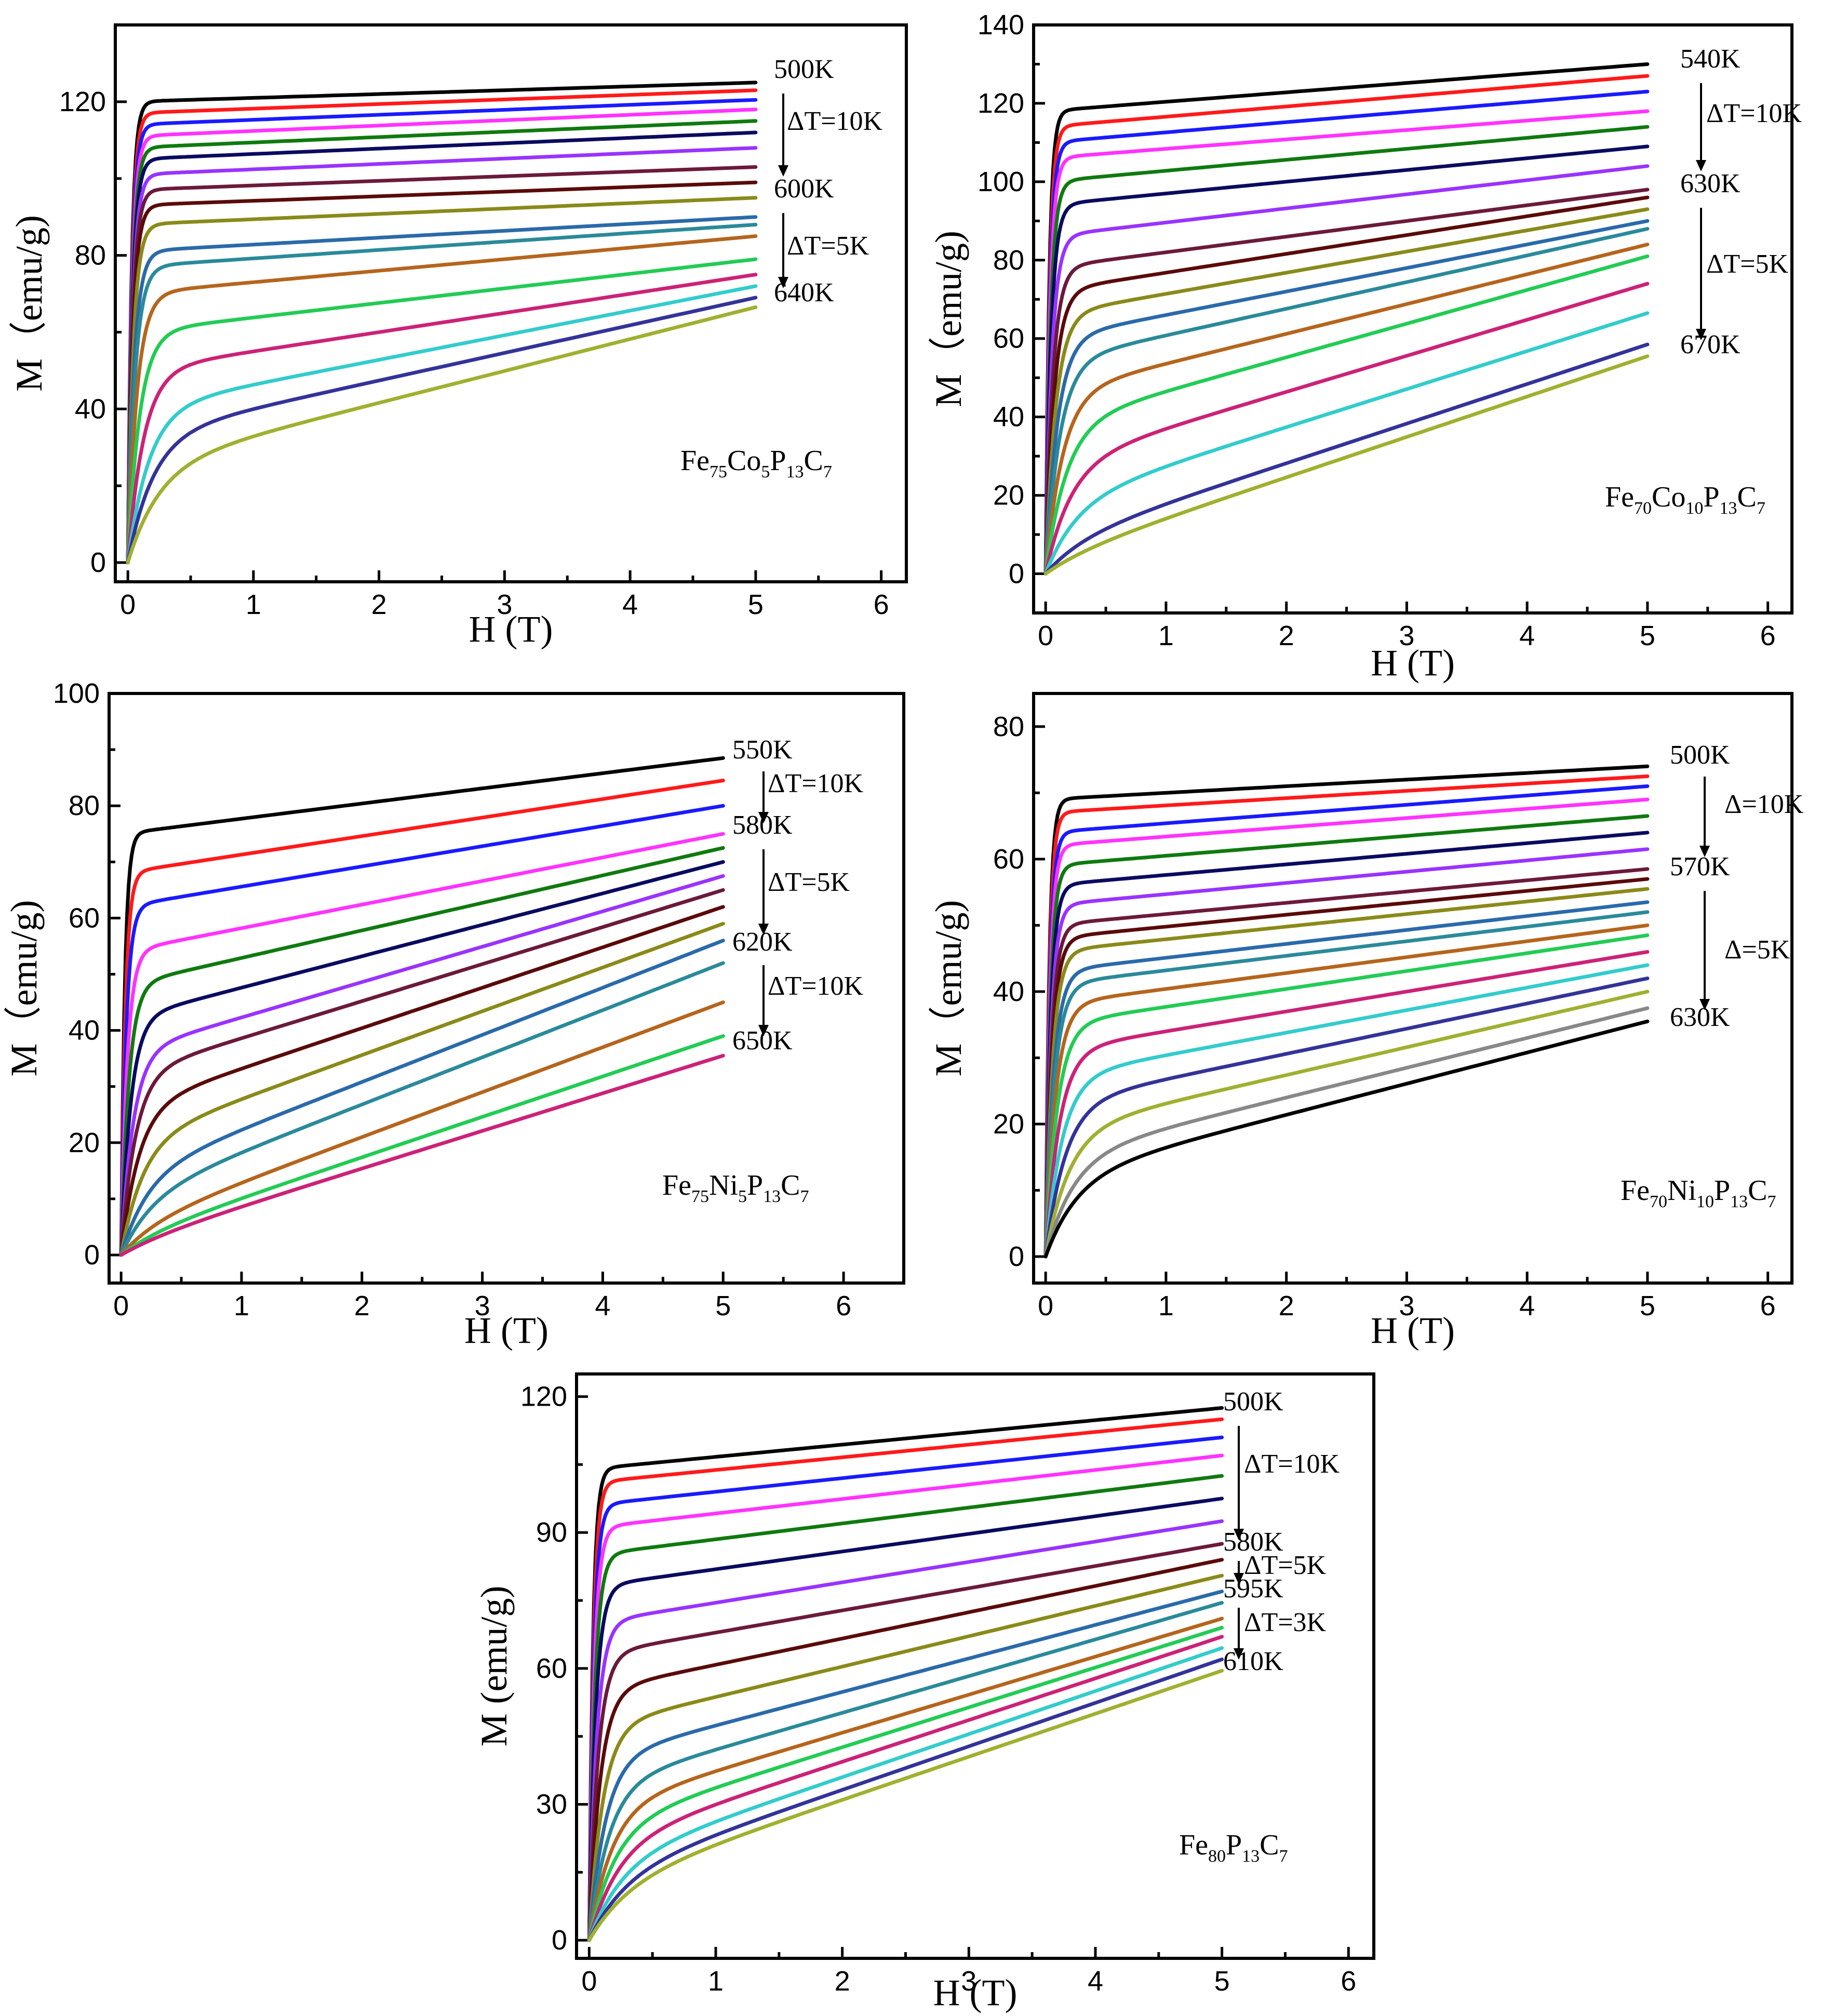 This screenshot has height=2016, width=1834. Describe the element at coordinates (551, 1532) in the screenshot. I see `y-tick-label: 90` at that location.